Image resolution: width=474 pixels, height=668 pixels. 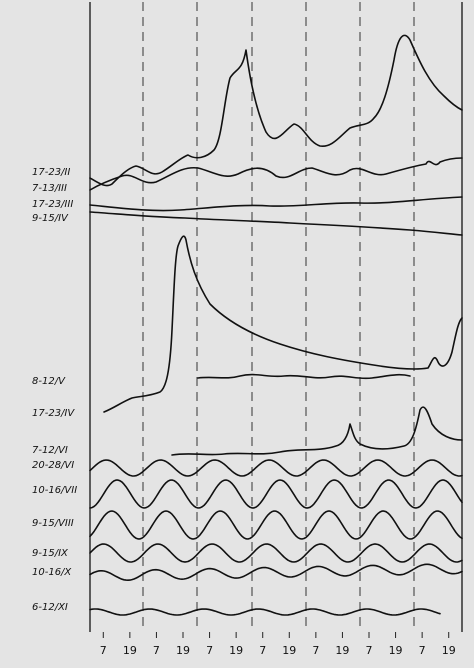 I want to click on trace-label: 10-16/VII, so click(x=54, y=490).